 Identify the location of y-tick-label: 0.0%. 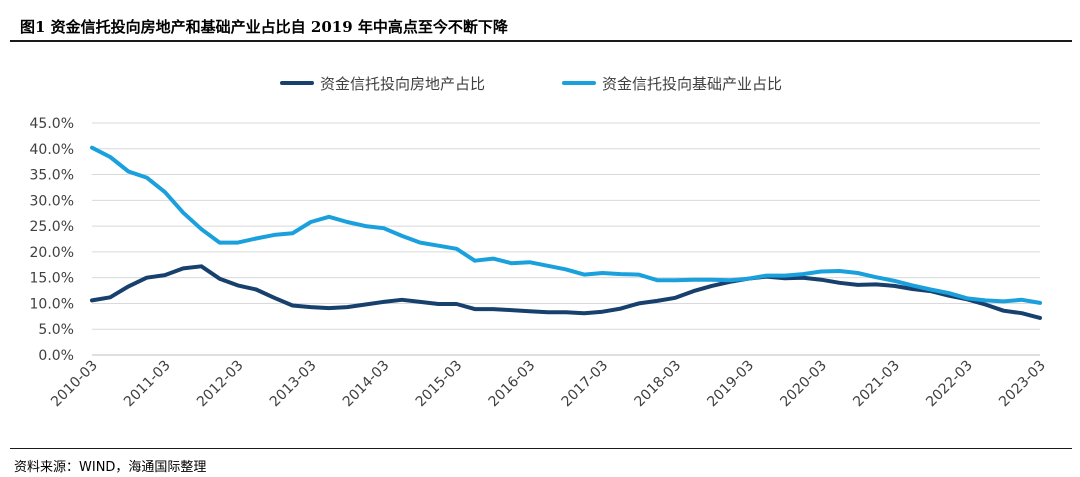
(56, 356).